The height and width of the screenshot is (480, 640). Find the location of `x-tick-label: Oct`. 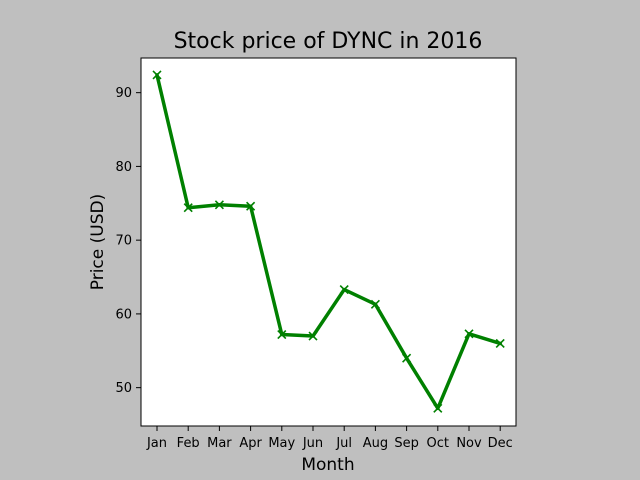

x-tick-label: Oct is located at coordinates (438, 443).